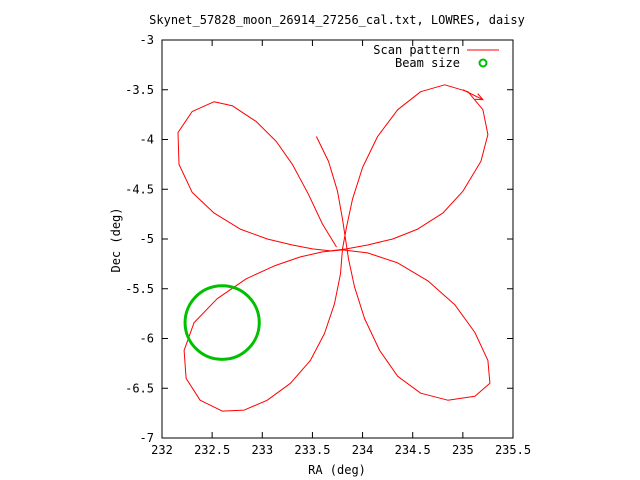 The width and height of the screenshot is (640, 480). I want to click on scan-direction-arrowhead, so click(479, 97).